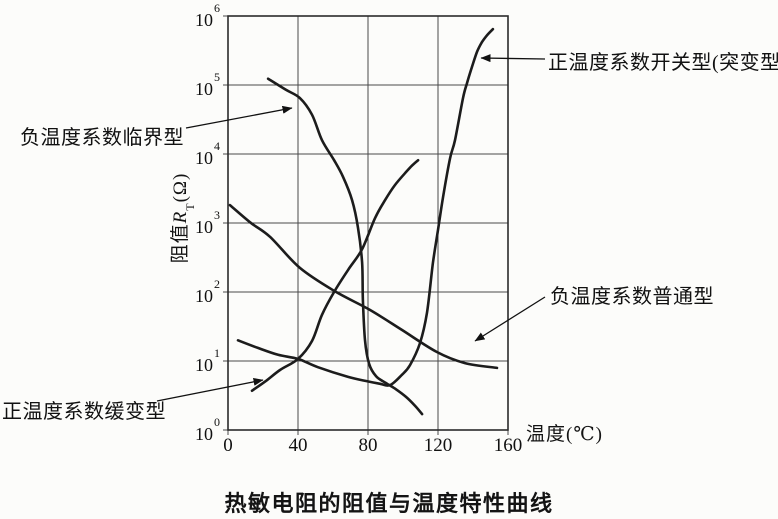 This screenshot has height=519, width=778. What do you see at coordinates (228, 445) in the screenshot?
I see `x-tick-label: 0` at bounding box center [228, 445].